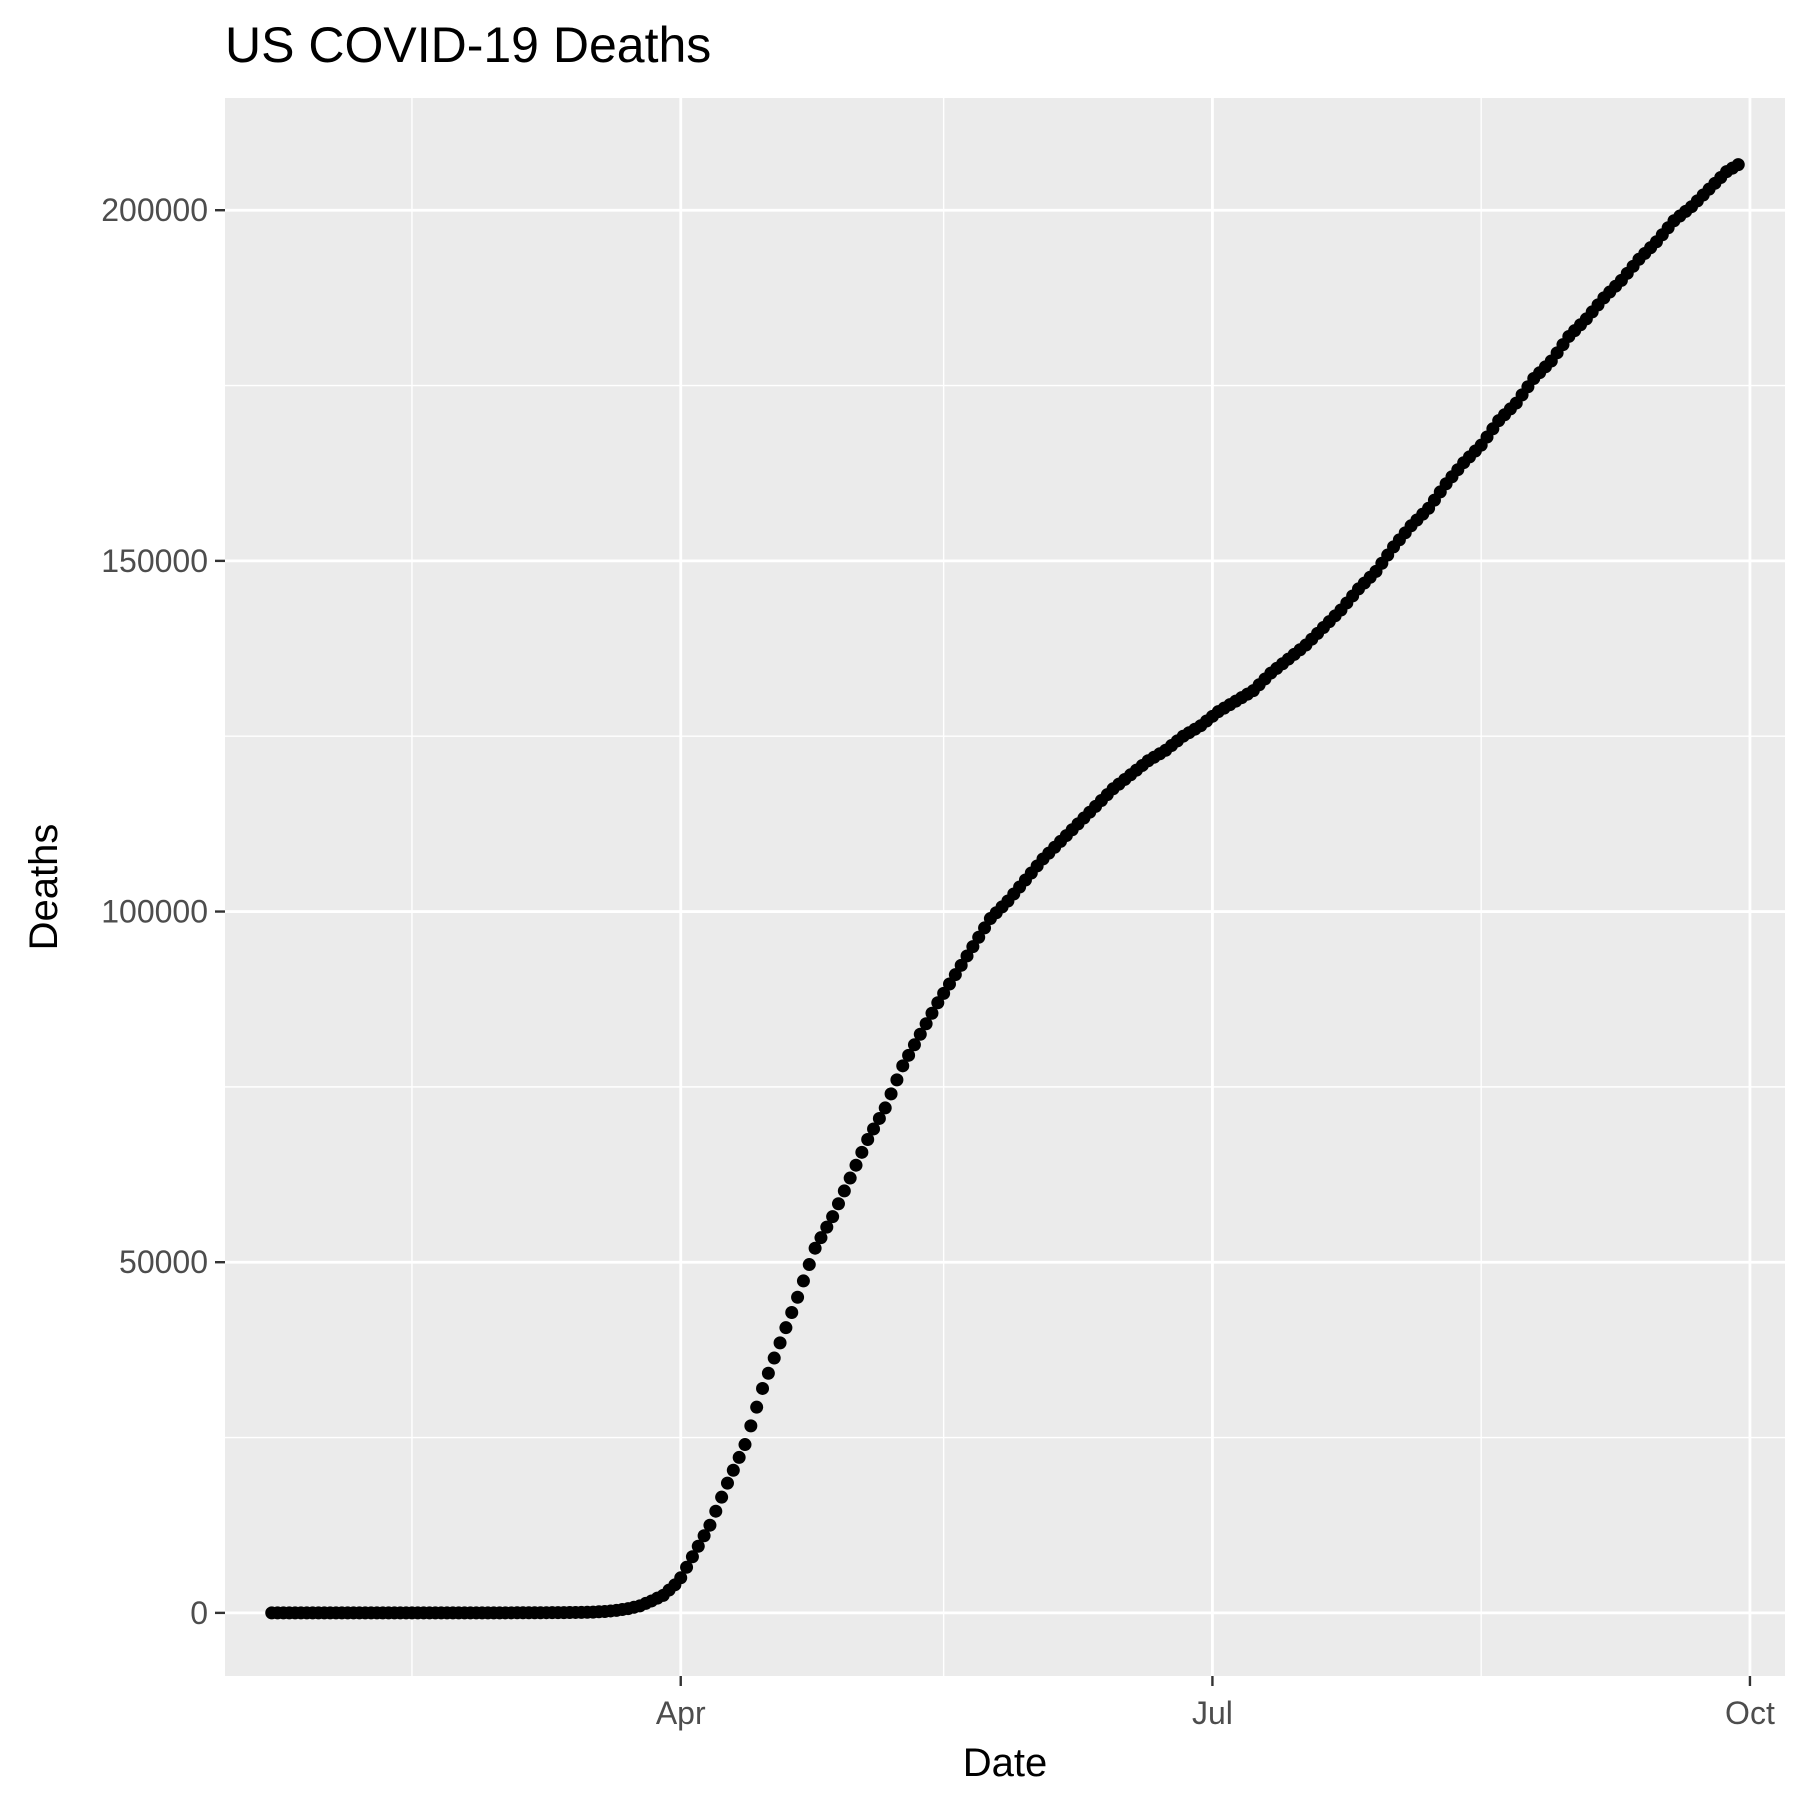  I want to click on x-tick-label: Apr, so click(681, 1713).